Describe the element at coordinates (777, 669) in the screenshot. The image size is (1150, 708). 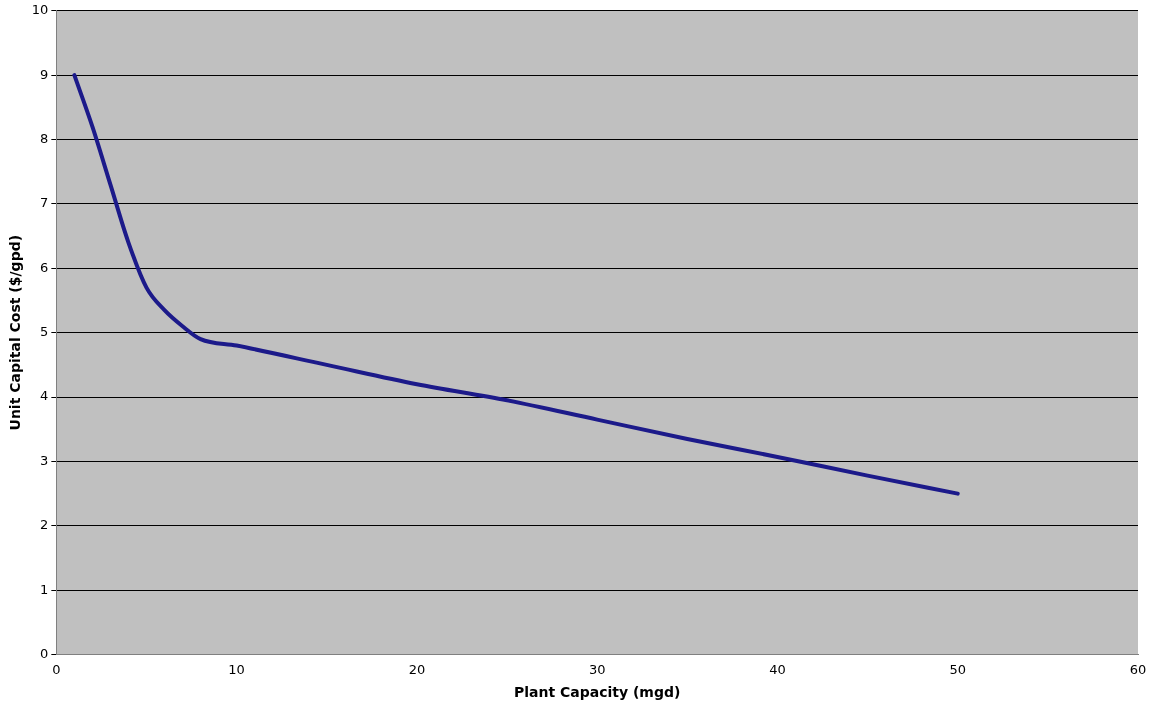
I see `x-tick-label: 40` at that location.